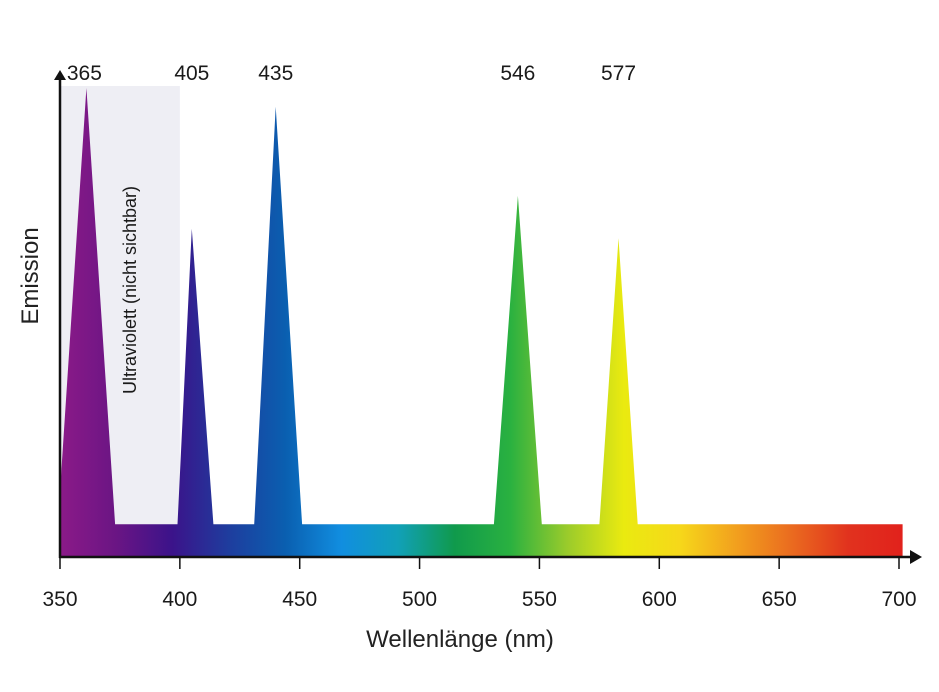 This screenshot has height=692, width=939. What do you see at coordinates (779, 599) in the screenshot?
I see `x-tick-label: 650` at bounding box center [779, 599].